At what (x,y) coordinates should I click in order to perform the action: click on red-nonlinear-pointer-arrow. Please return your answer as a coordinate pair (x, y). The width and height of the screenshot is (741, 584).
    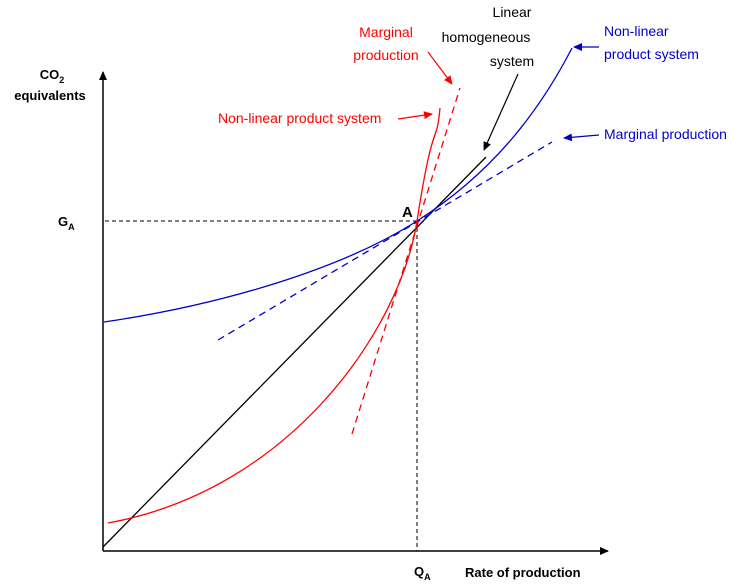
    Looking at the image, I should click on (415, 115).